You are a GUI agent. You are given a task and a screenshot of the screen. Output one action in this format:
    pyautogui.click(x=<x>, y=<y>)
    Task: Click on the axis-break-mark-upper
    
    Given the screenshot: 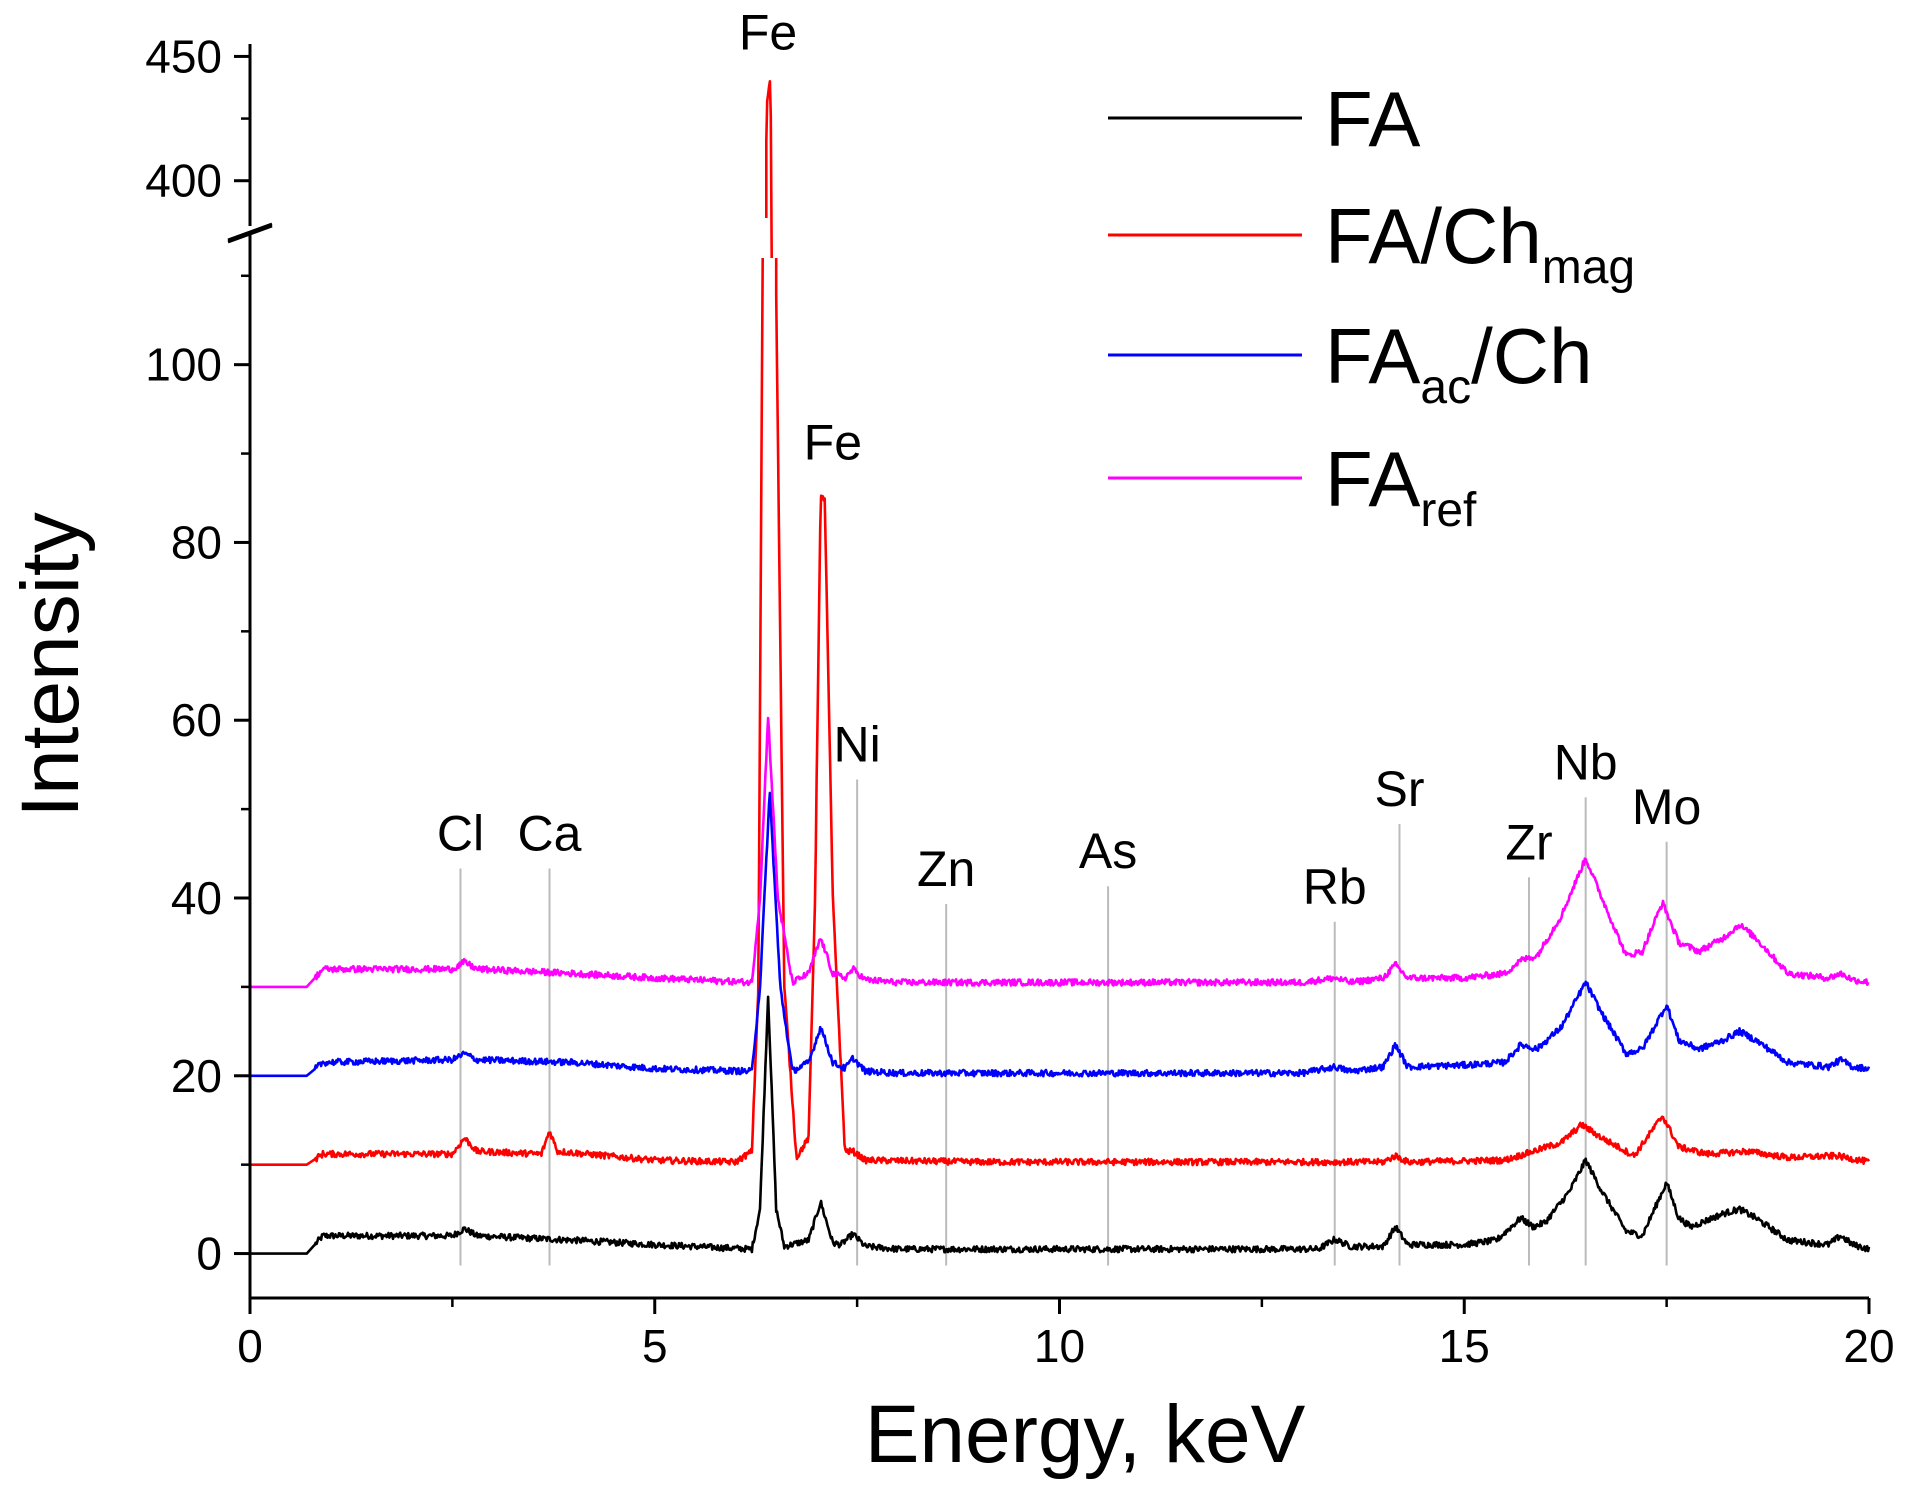 What is the action you would take?
    pyautogui.click(x=250, y=234)
    